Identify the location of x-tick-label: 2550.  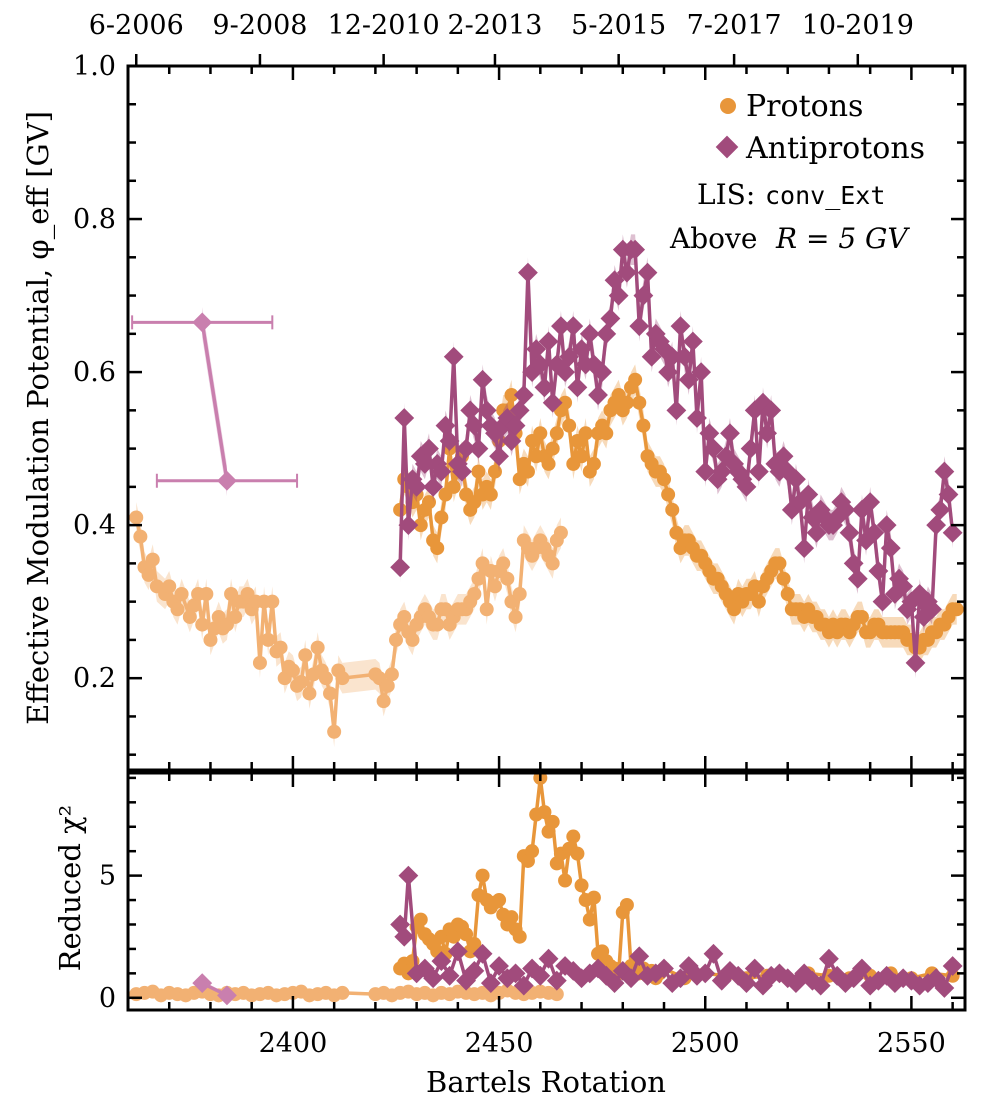
(911, 1043).